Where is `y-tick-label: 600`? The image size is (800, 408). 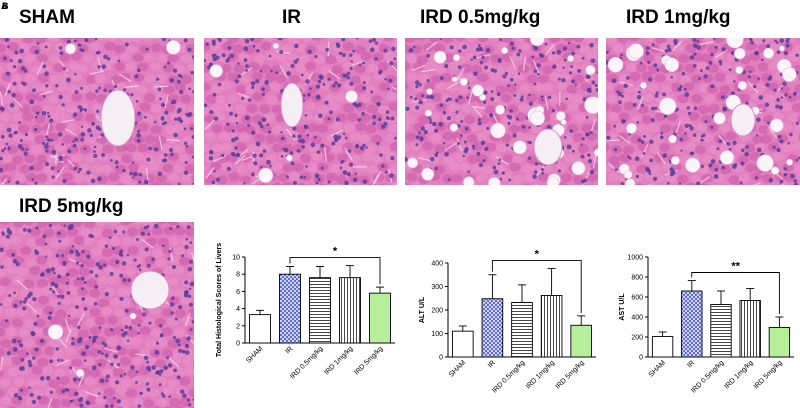
y-tick-label: 600 is located at coordinates (637, 298).